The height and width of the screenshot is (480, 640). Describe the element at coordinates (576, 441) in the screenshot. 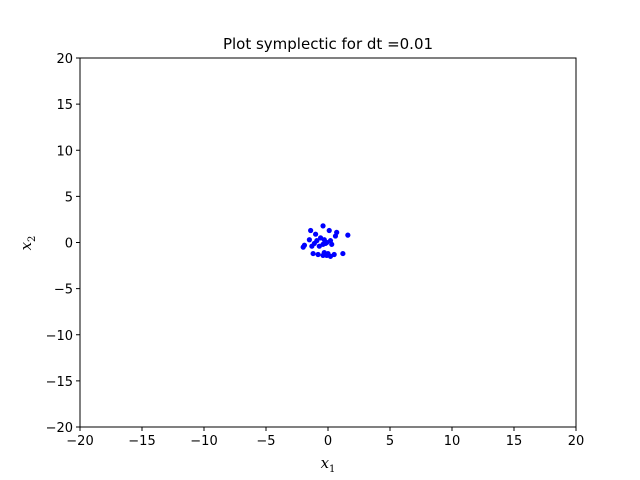

I see `x-tick-label: 20` at that location.